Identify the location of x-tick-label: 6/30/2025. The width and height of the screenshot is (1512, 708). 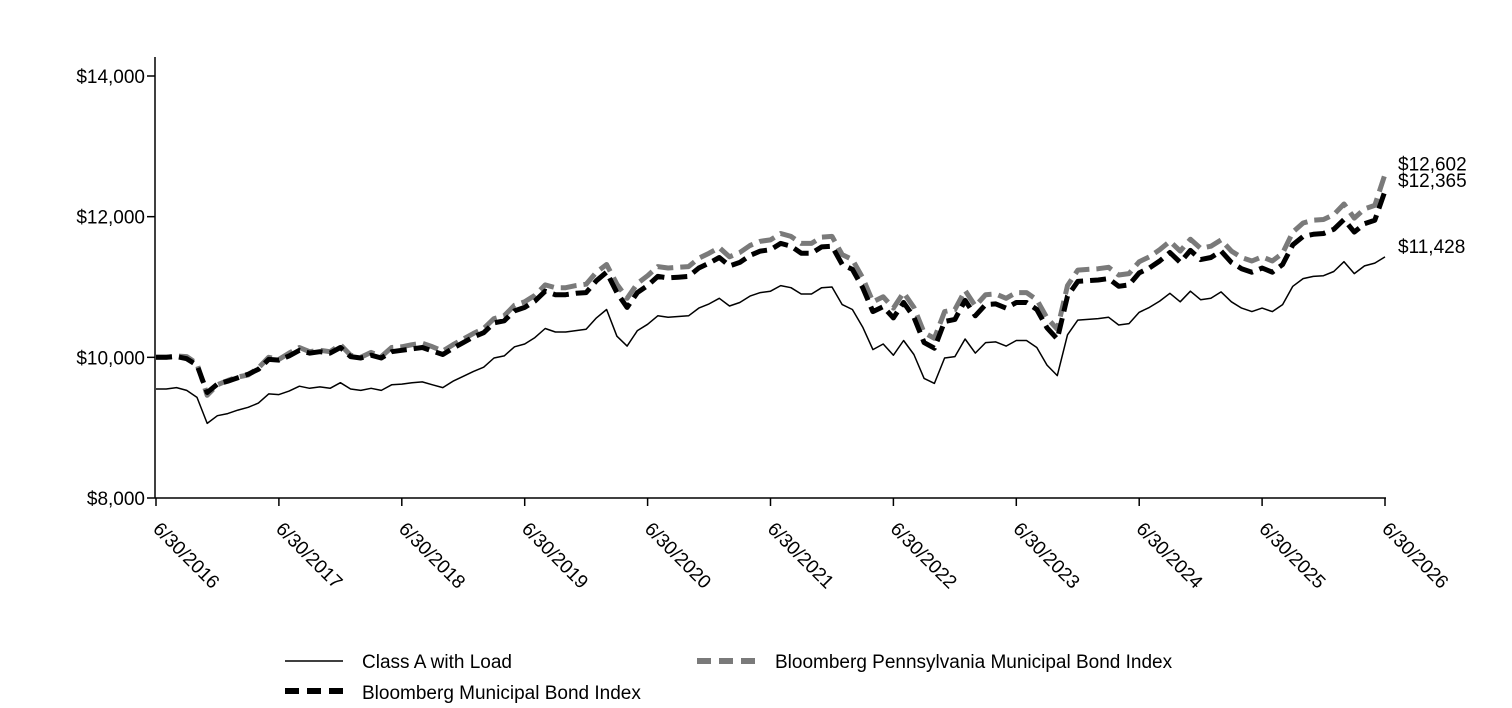
(1292, 556).